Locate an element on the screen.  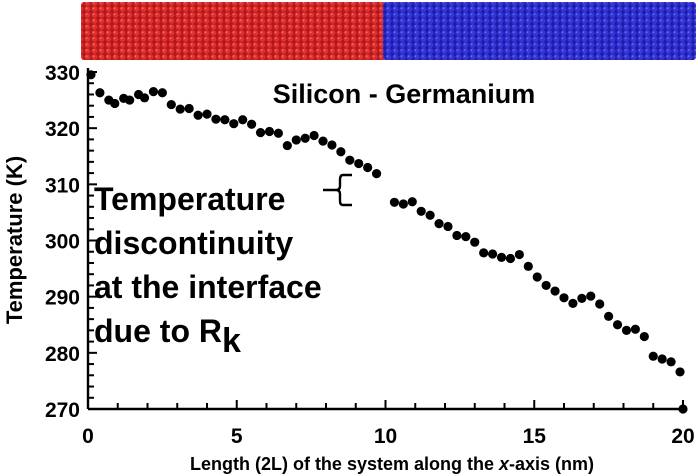
x-tick-label: 15 is located at coordinates (535, 436).